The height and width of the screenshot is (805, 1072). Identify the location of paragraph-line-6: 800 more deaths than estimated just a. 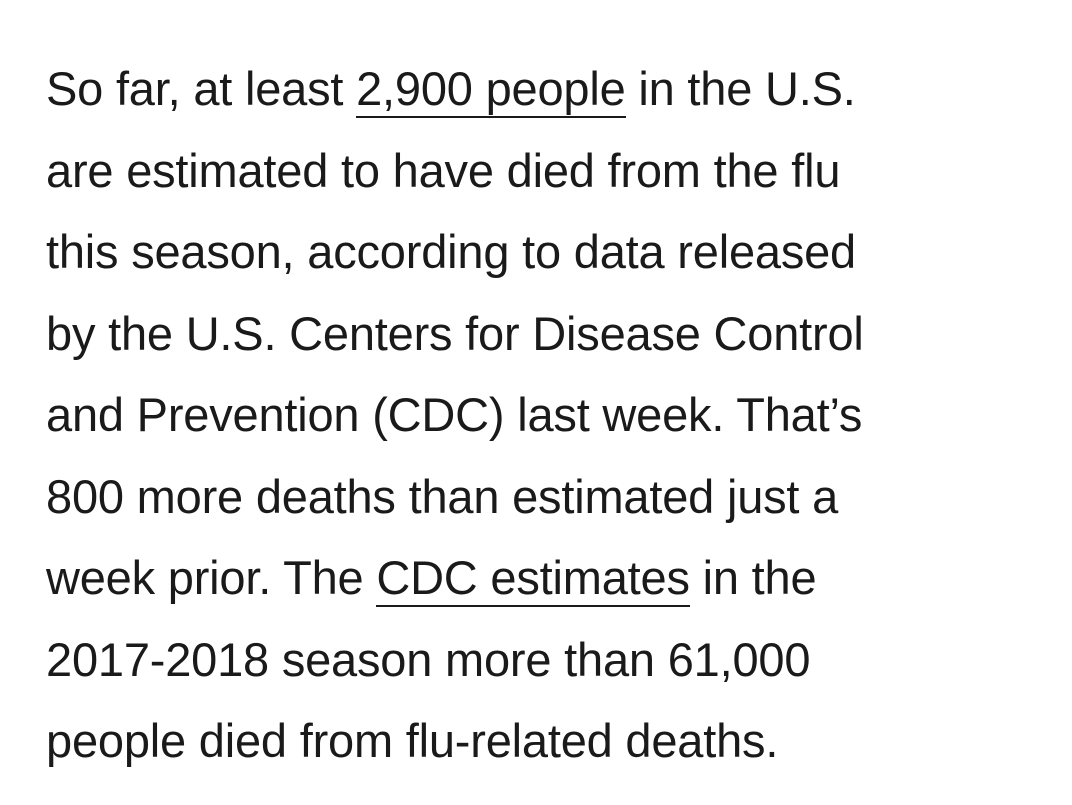
(442, 496).